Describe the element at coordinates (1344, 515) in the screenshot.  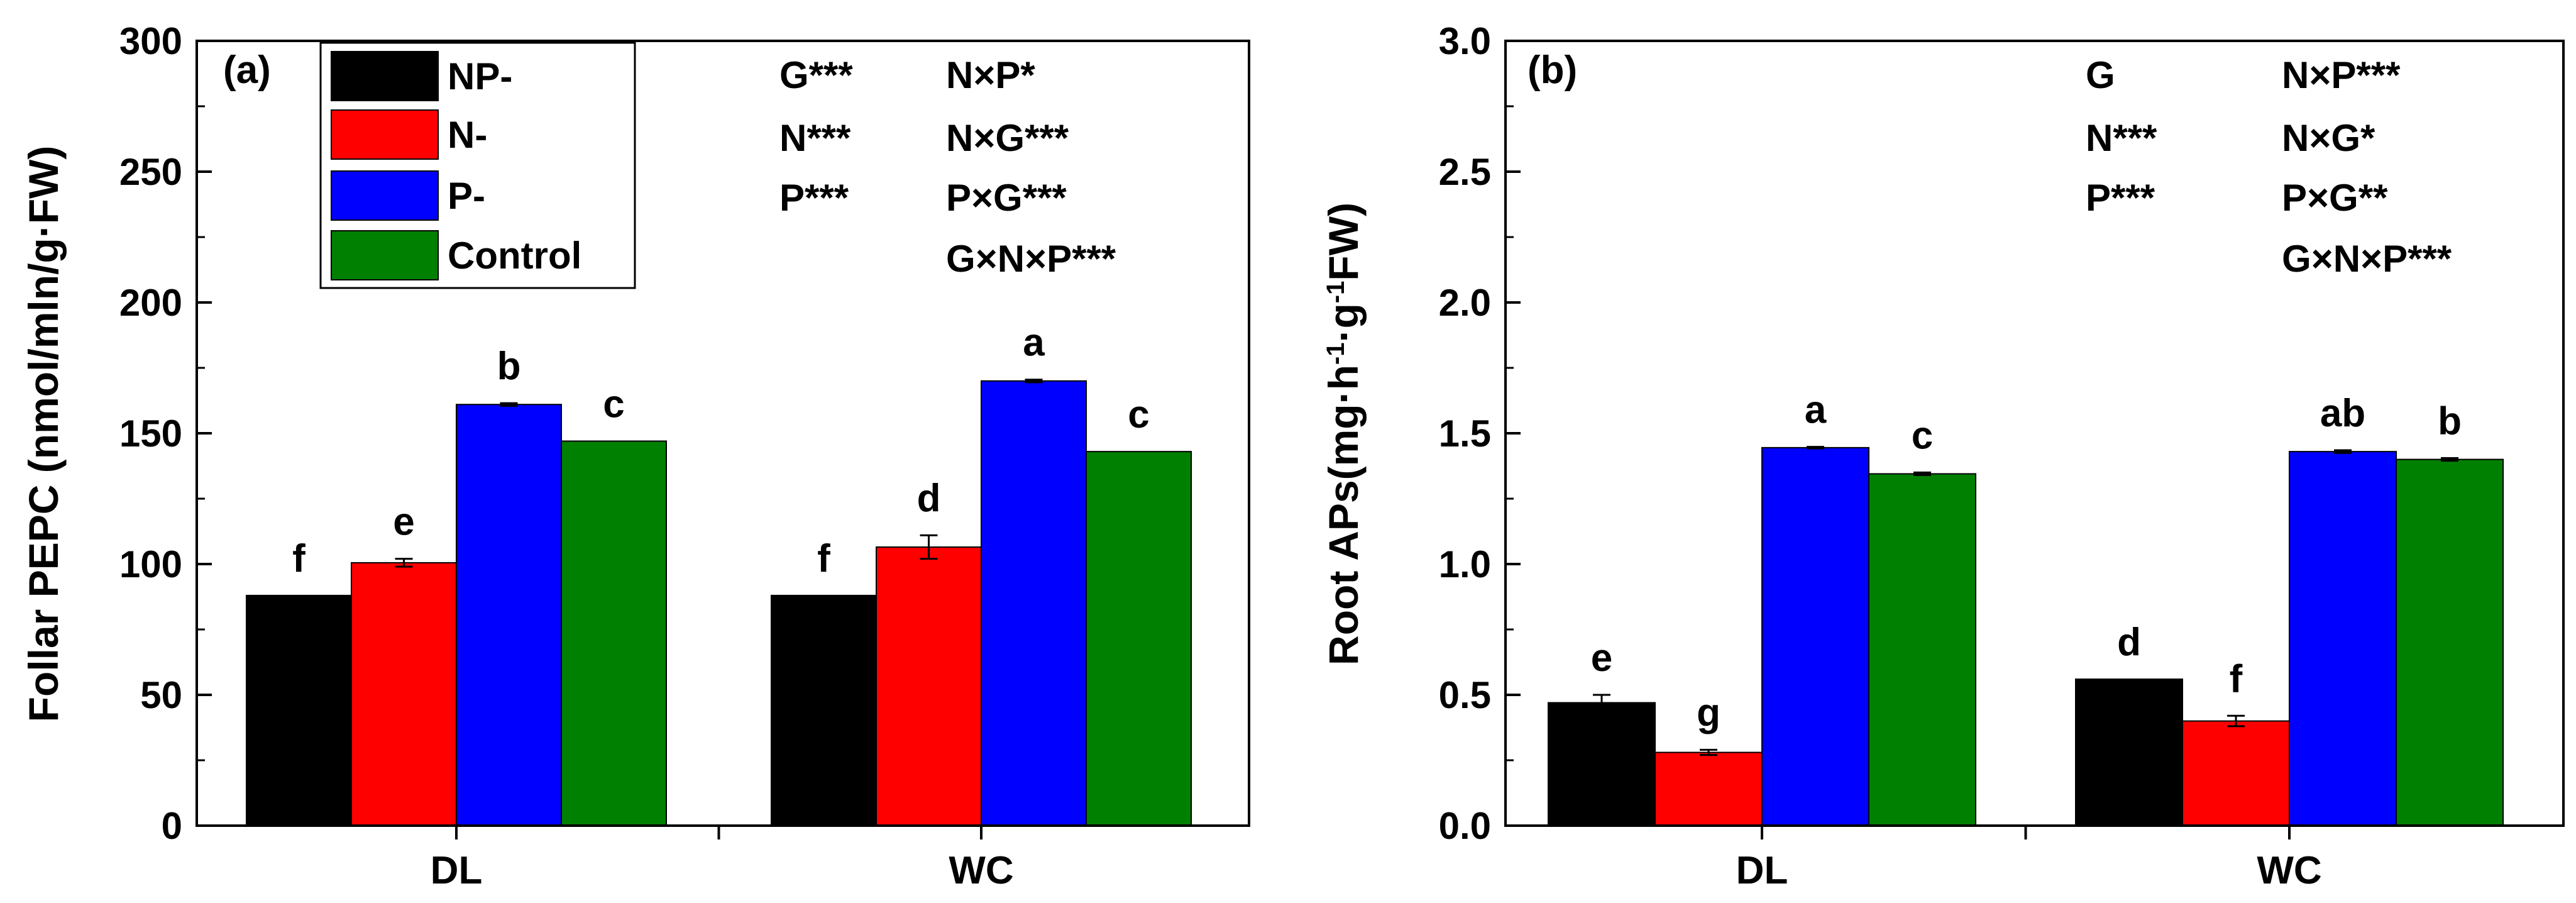
I see `ylabel-part-base: Root APs(mg·h` at that location.